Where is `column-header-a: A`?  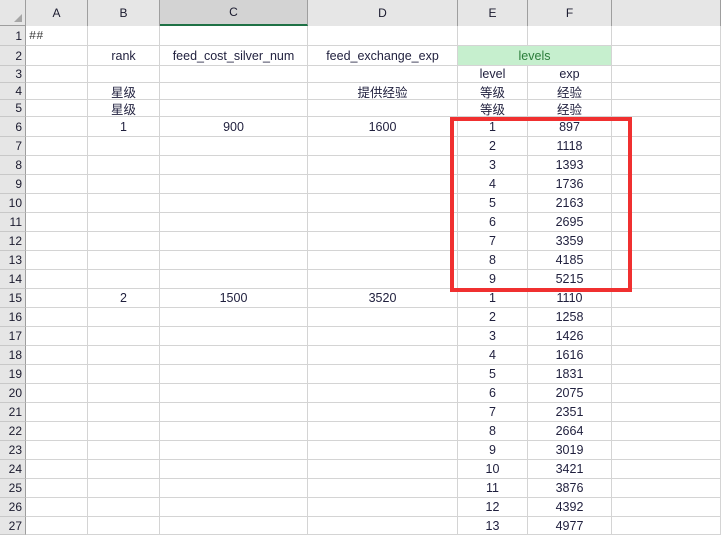
column-header-a: A is located at coordinates (57, 13).